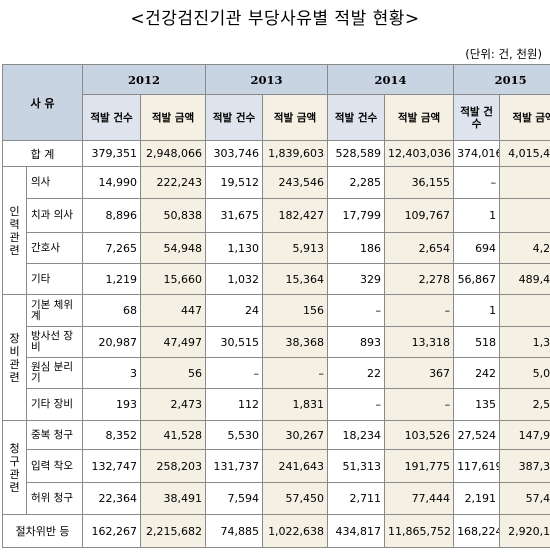  Describe the element at coordinates (295, 248) in the screenshot. I see `amount-cell: 5,913` at that location.